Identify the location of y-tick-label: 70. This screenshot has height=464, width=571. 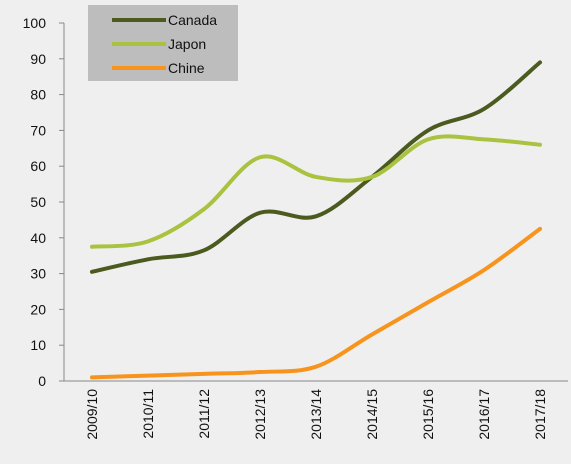
(38, 130).